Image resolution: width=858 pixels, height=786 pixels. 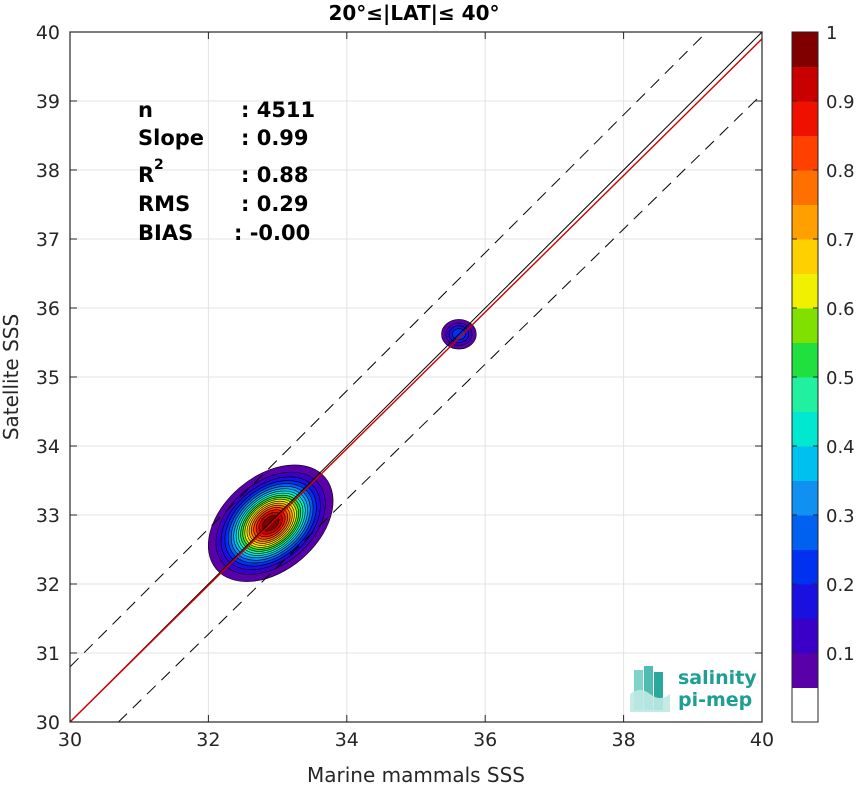 What do you see at coordinates (275, 175) in the screenshot?
I see `stat-r2-value: : 0.88` at bounding box center [275, 175].